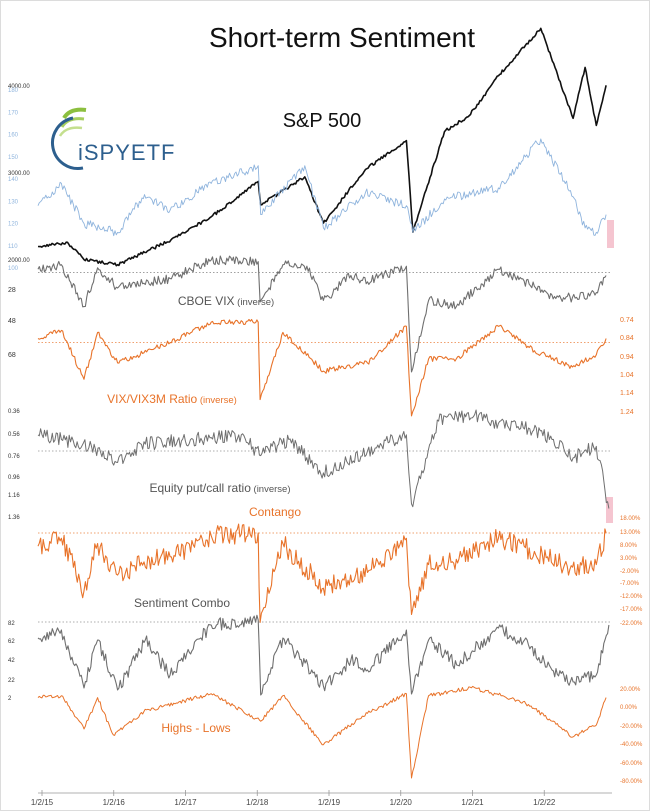  What do you see at coordinates (10, 699) in the screenshot?
I see `tick-label-left: 2` at bounding box center [10, 699].